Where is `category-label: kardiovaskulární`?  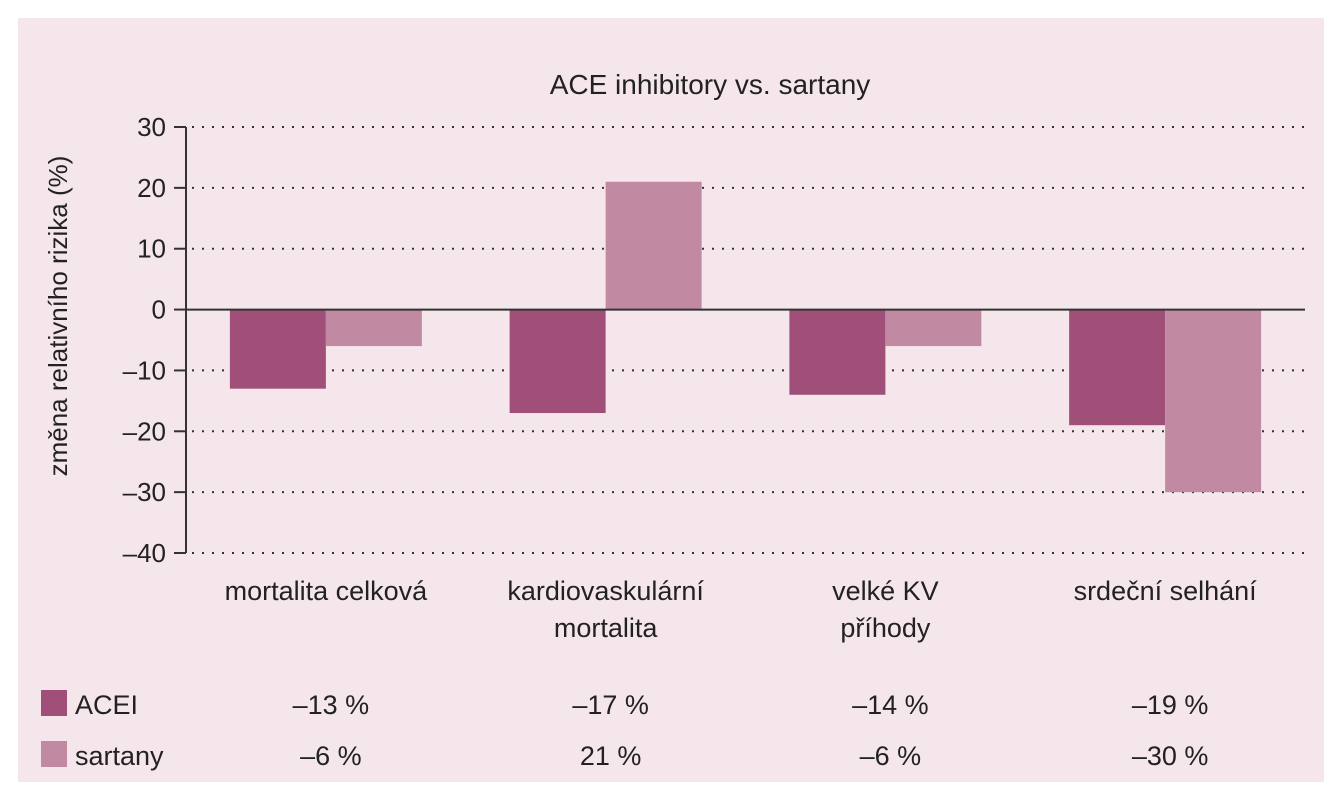
category-label: kardiovaskulární is located at coordinates (605, 591).